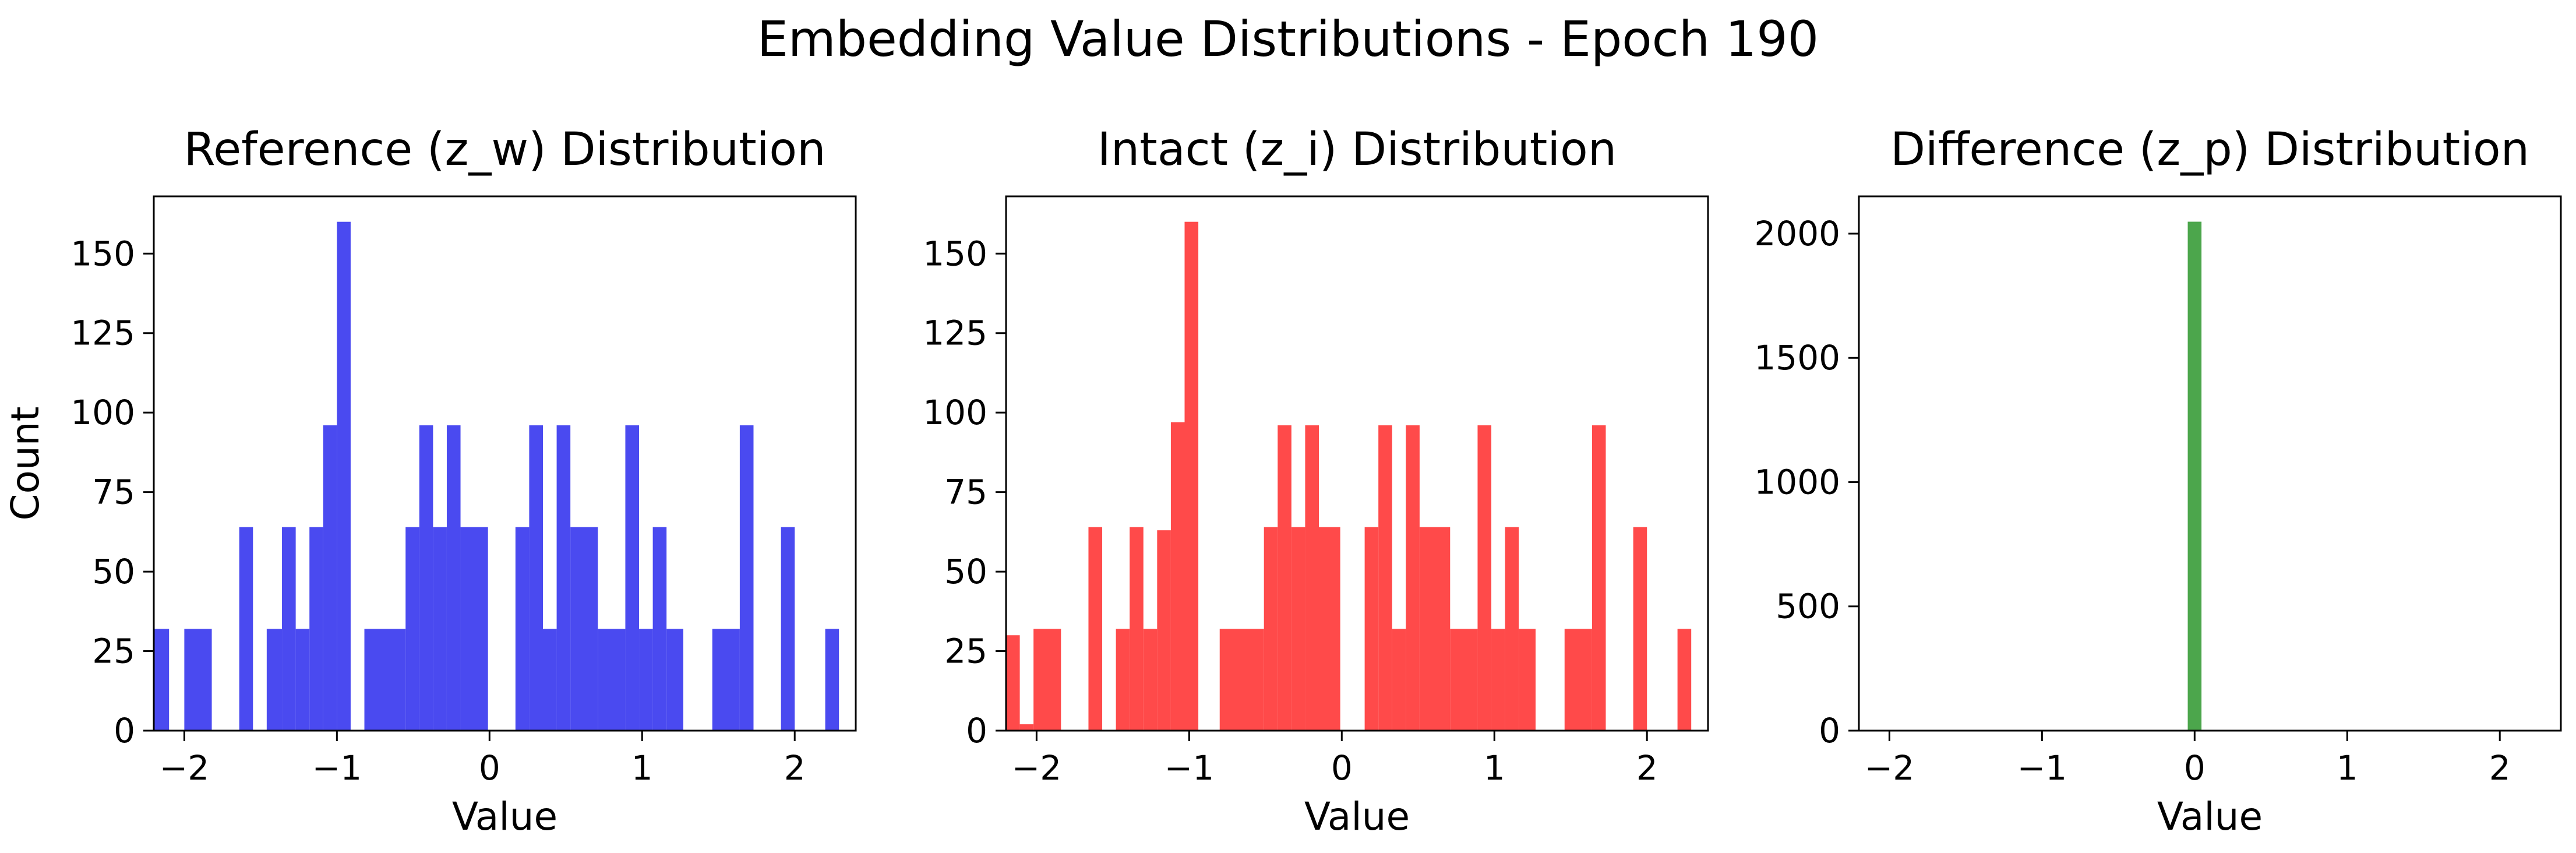 The width and height of the screenshot is (2576, 853). Describe the element at coordinates (505, 150) in the screenshot. I see `panel-title-reference: Reference (z_w) Distribution` at that location.